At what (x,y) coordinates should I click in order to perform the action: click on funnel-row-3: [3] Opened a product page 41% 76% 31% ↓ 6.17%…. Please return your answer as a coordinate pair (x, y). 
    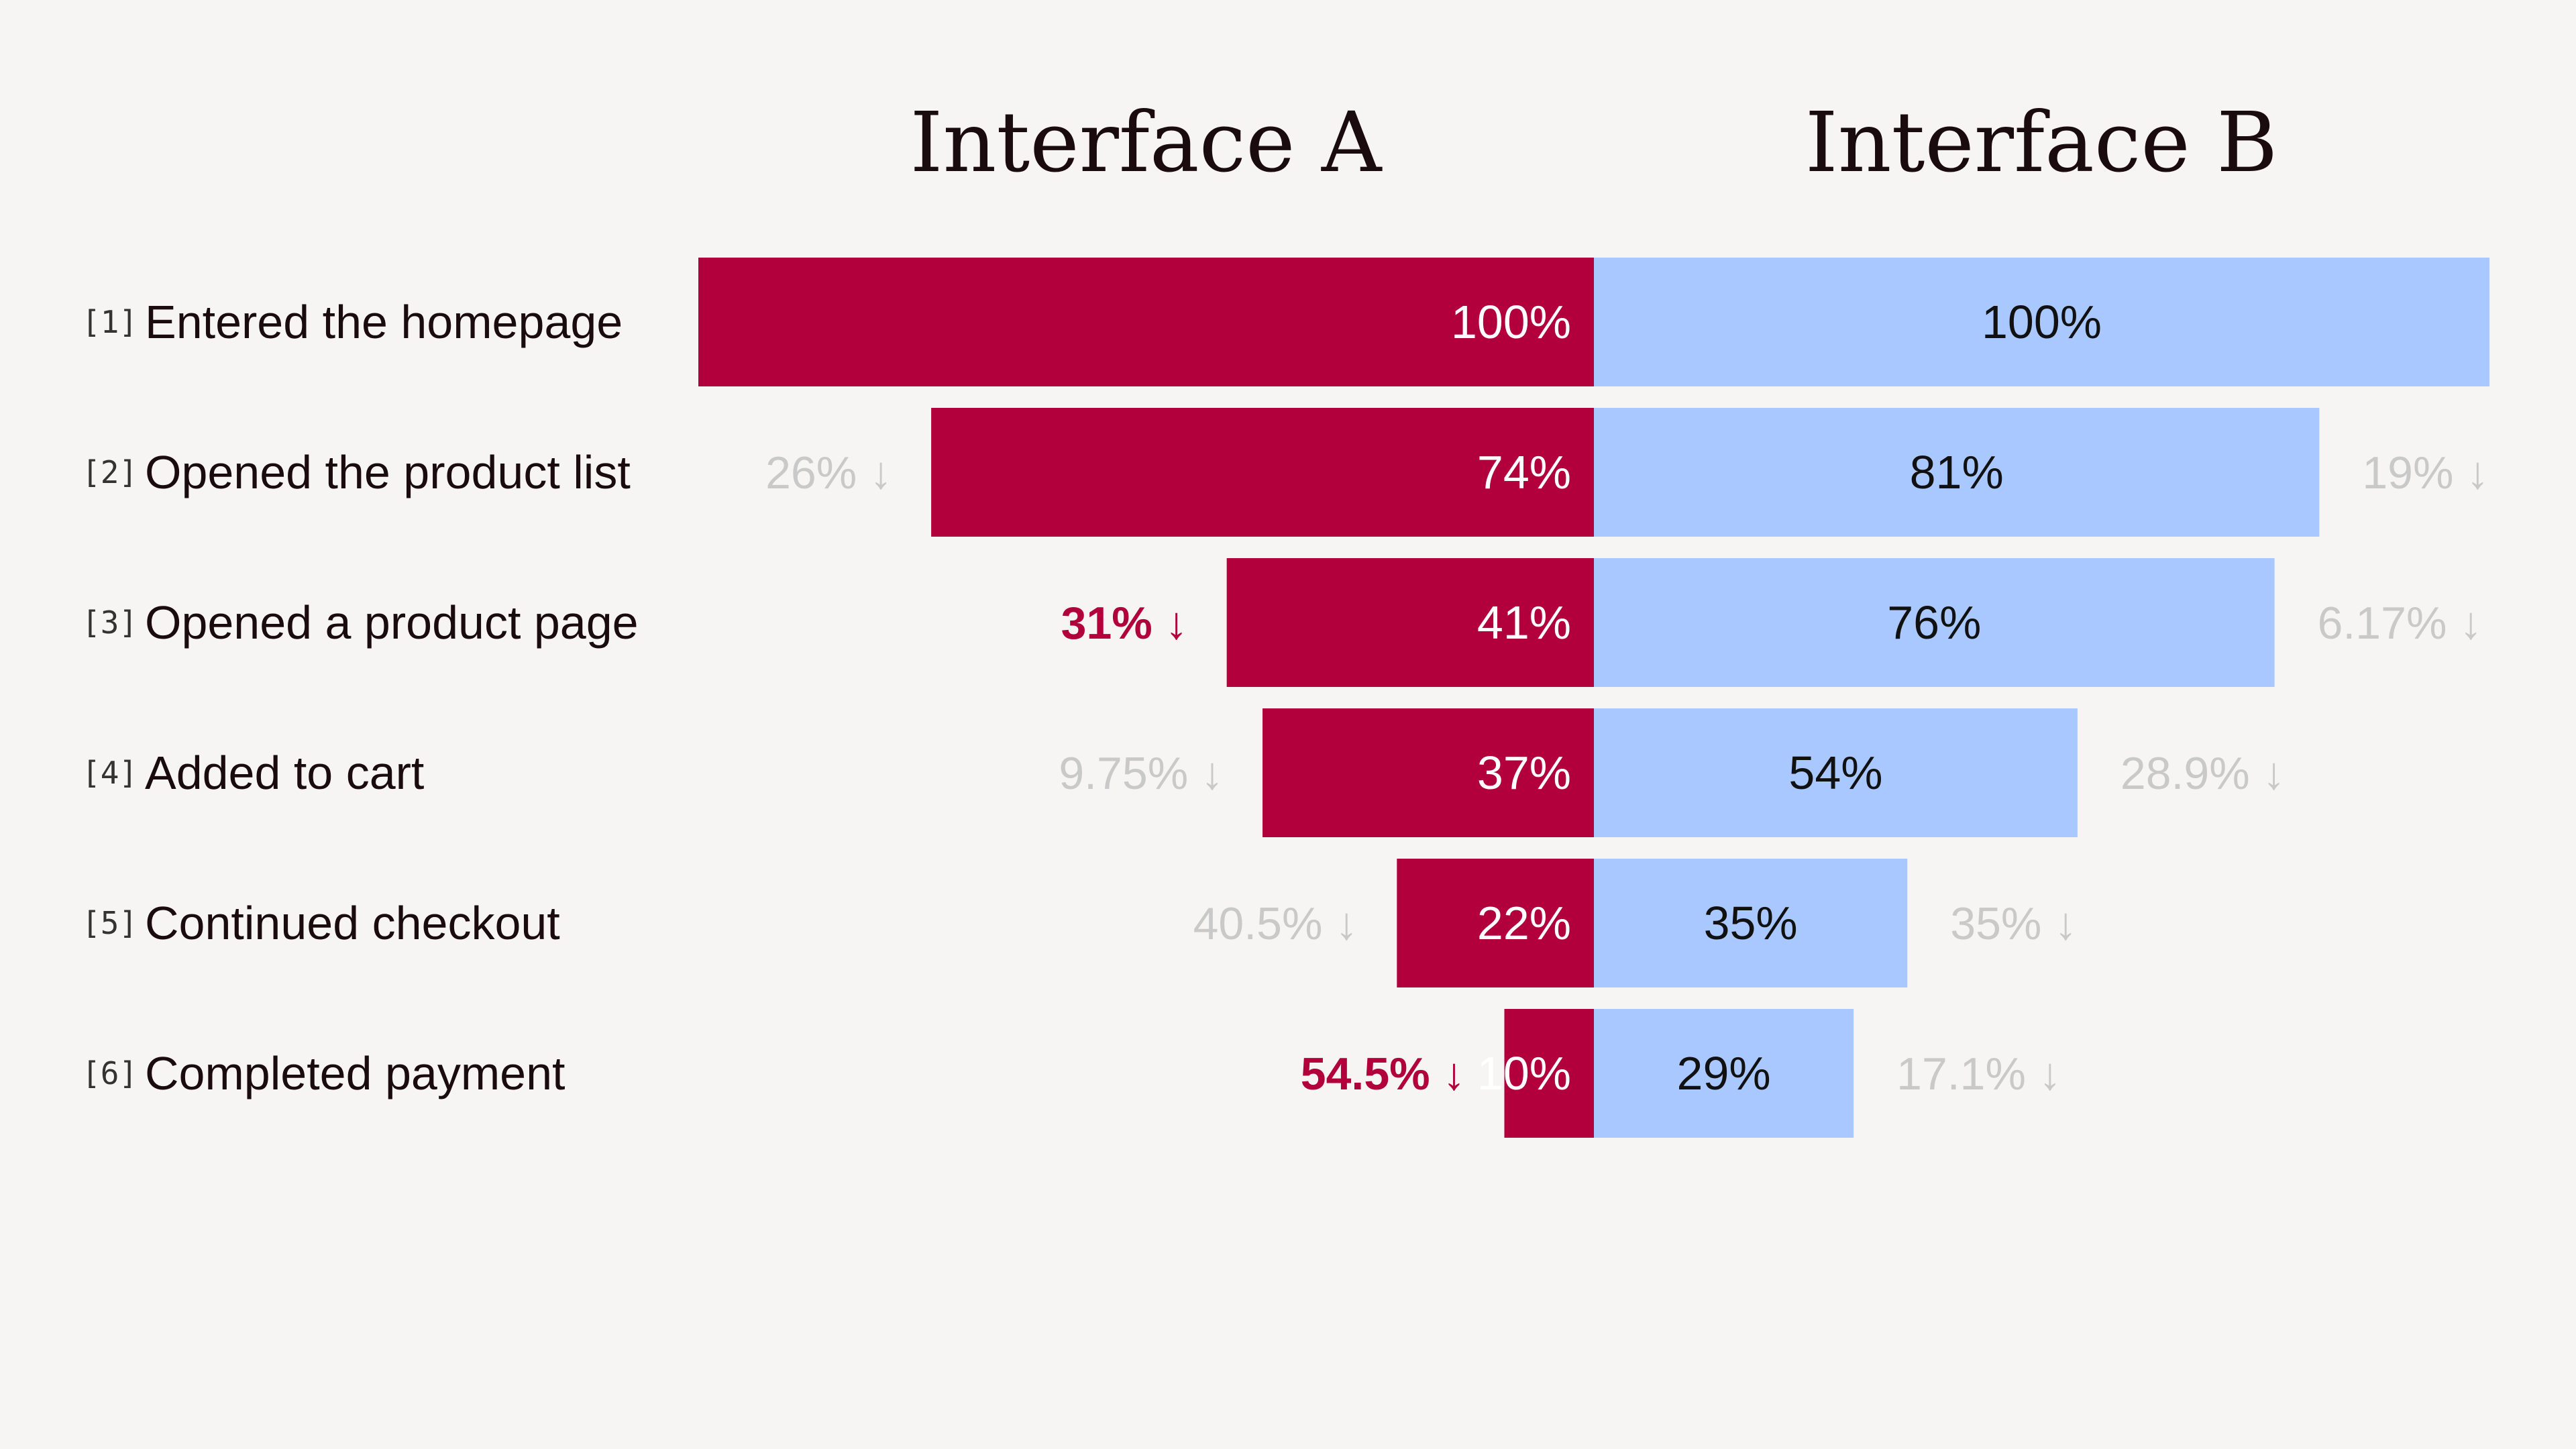
    Looking at the image, I should click on (1282, 622).